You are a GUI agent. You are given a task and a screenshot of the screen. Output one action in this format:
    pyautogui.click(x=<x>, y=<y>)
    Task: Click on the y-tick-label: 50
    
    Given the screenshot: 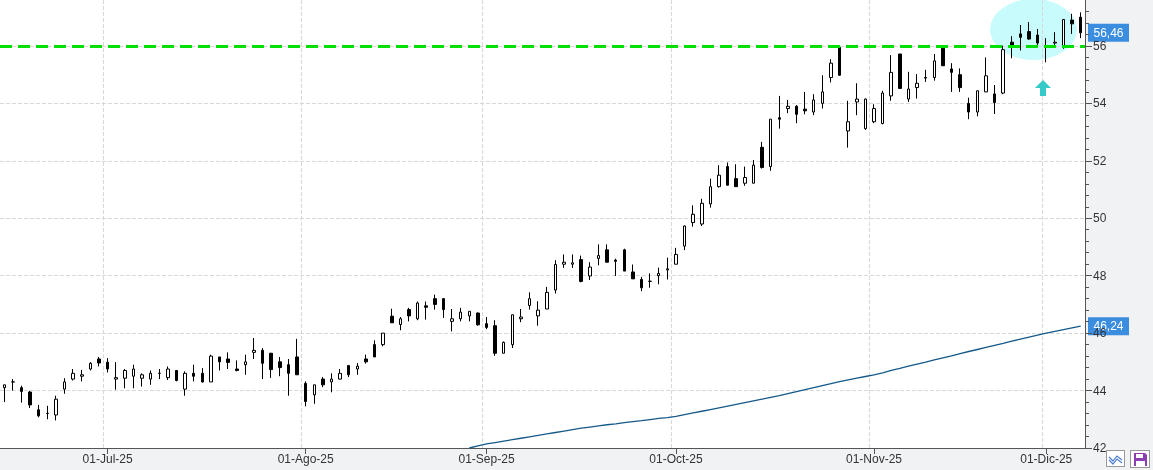 What is the action you would take?
    pyautogui.click(x=1100, y=218)
    